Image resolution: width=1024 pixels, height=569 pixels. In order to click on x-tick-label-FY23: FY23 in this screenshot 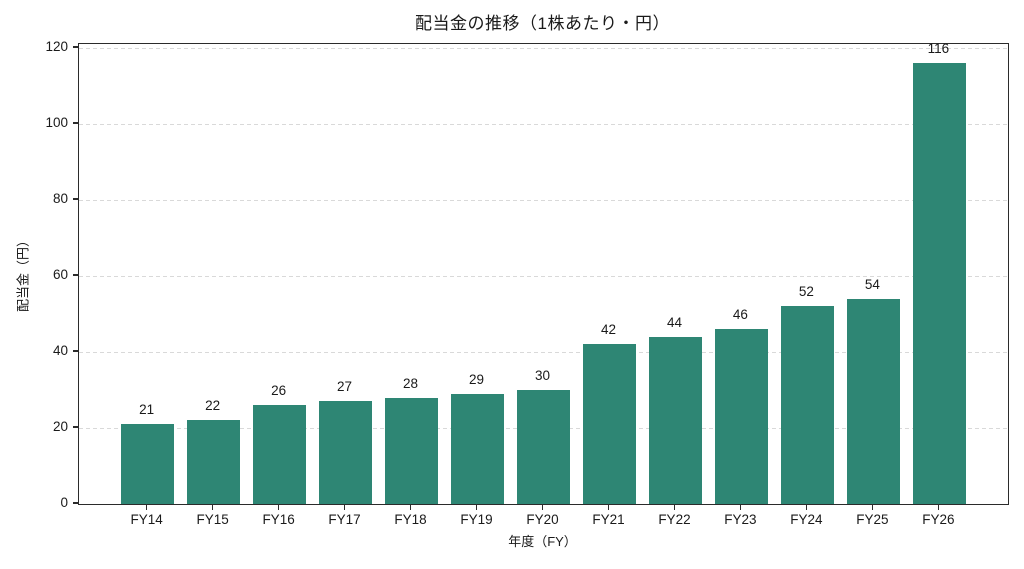, I will do `click(740, 519)`.